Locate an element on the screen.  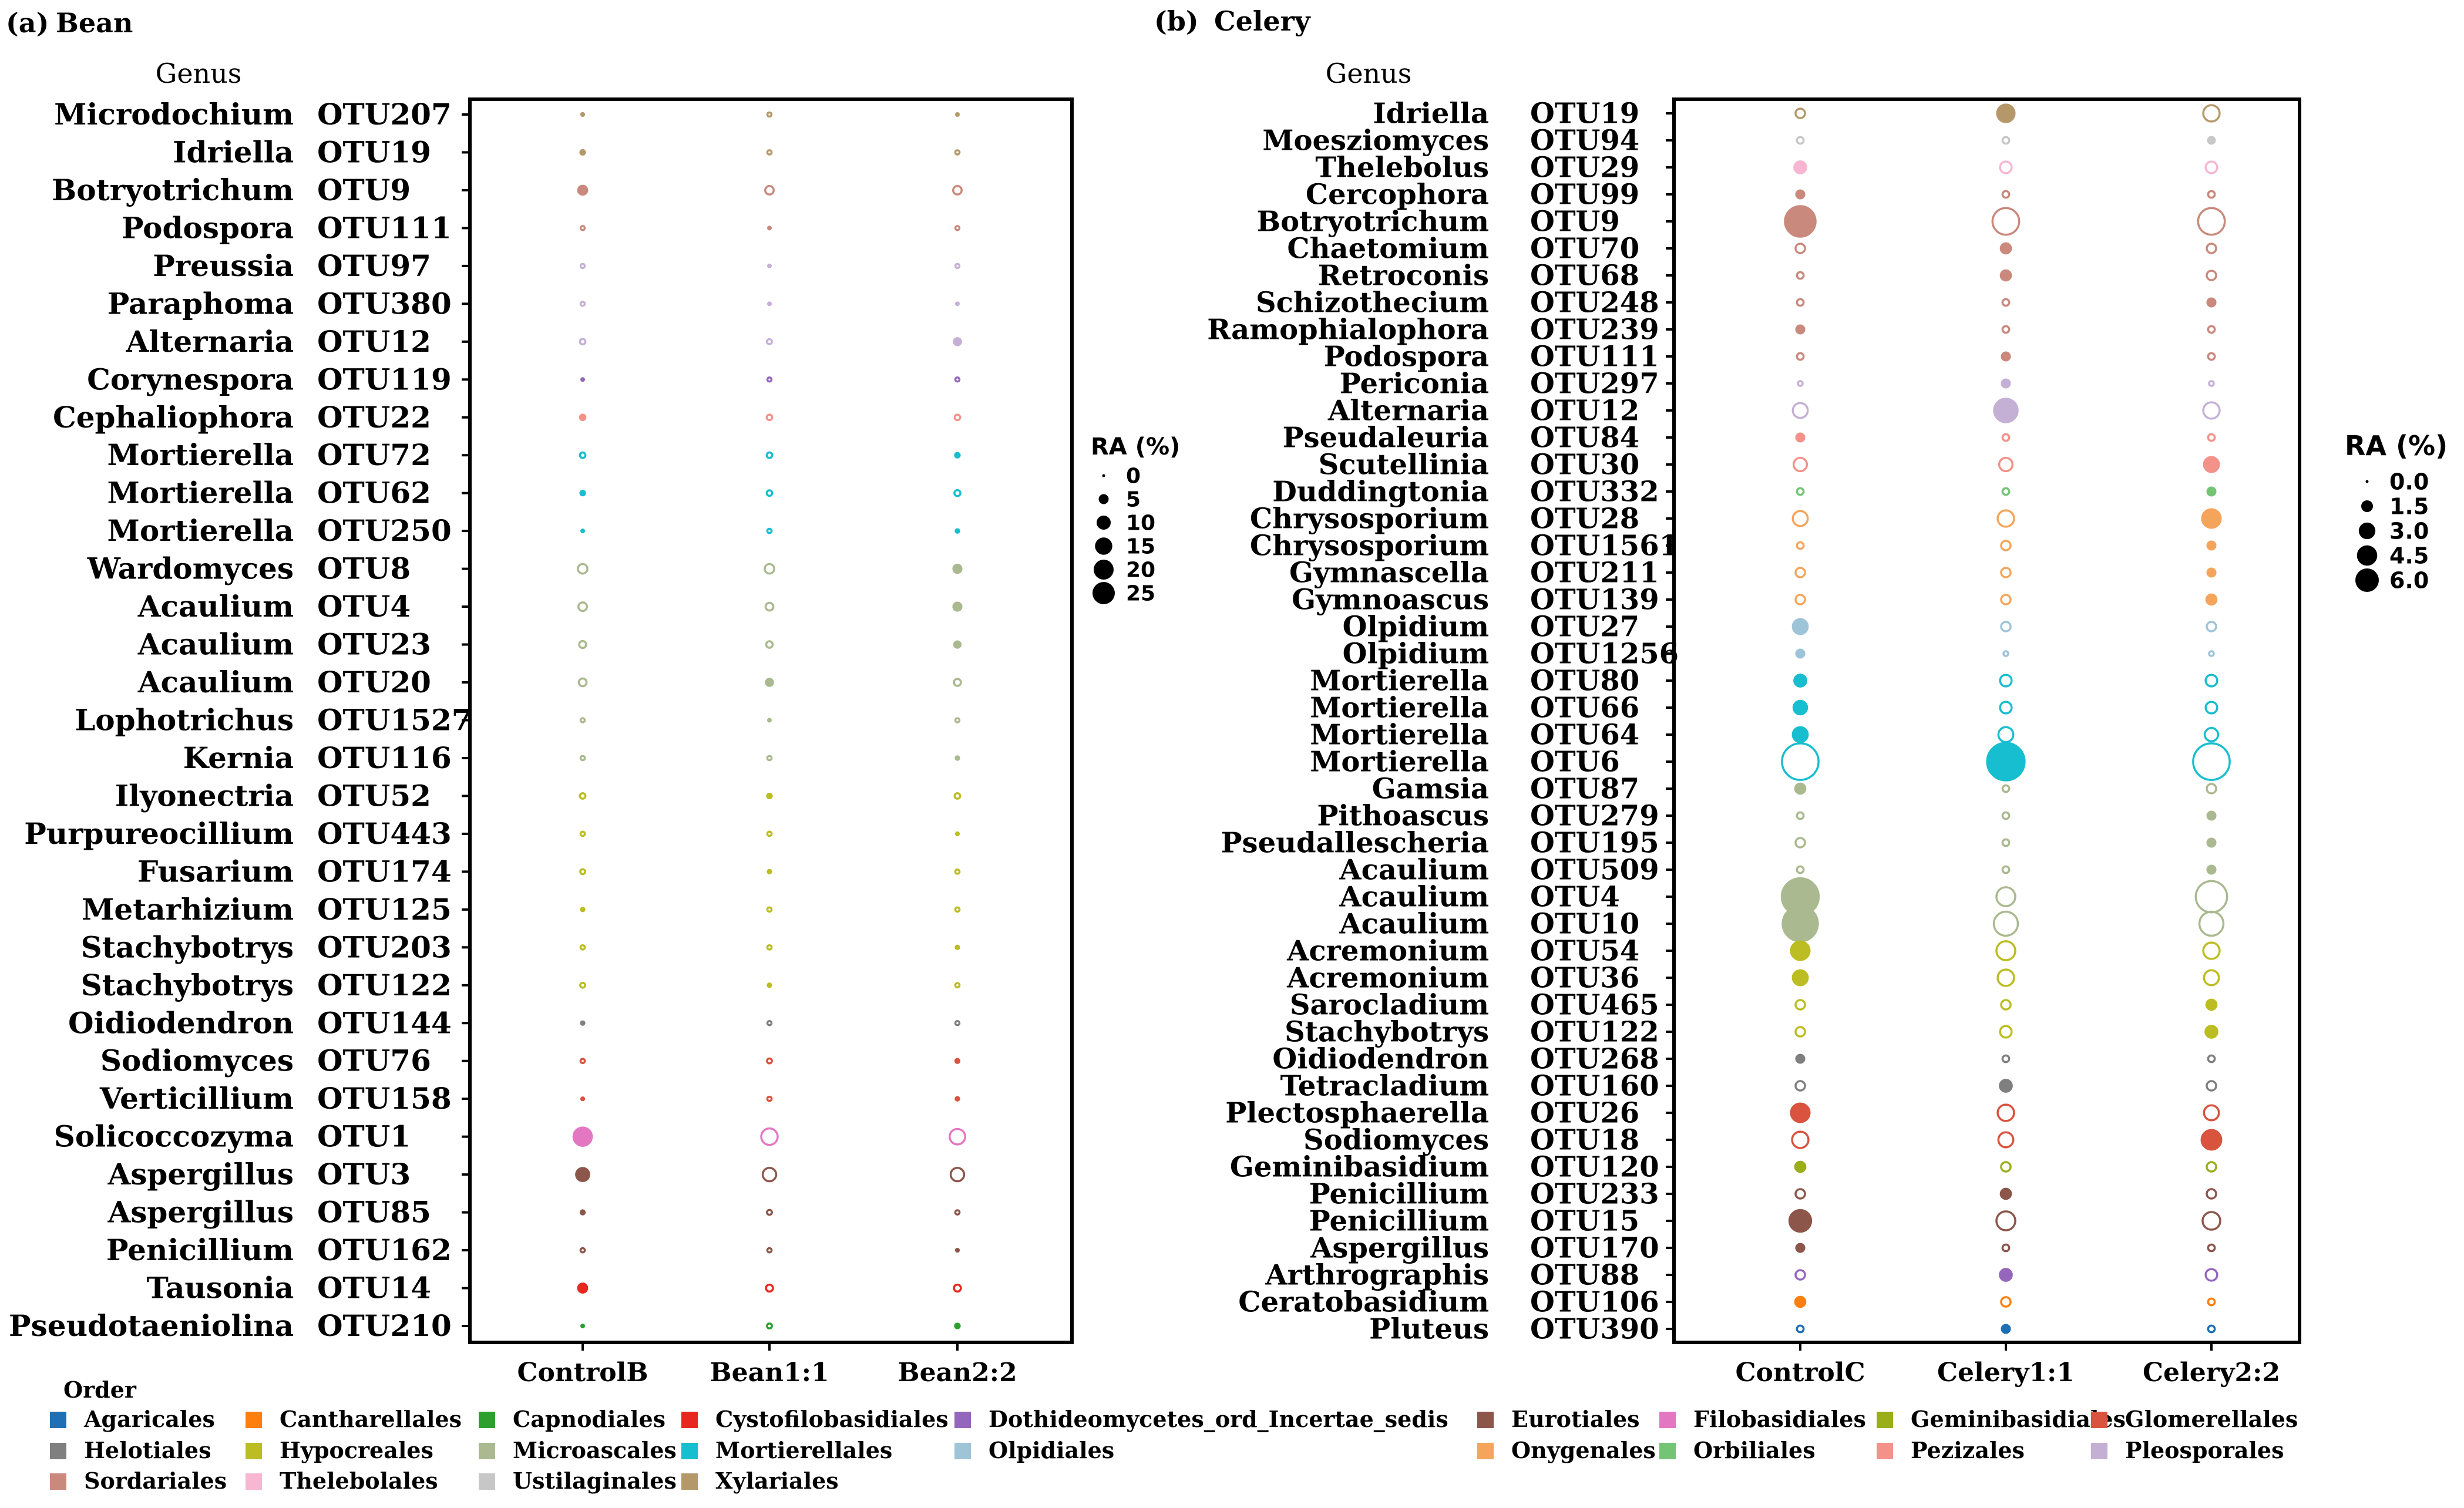
order-legend-label: Helotiales is located at coordinates (147, 1450).